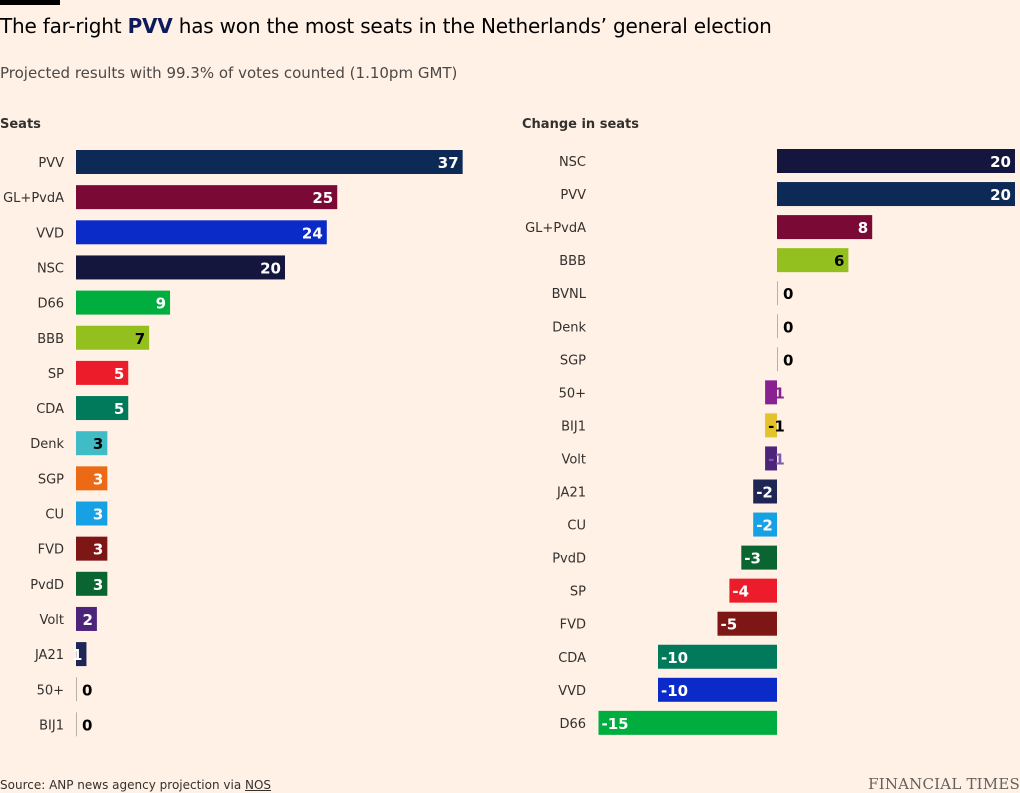 This screenshot has height=793, width=1020. I want to click on seats-value-label-cda: 5, so click(119, 409).